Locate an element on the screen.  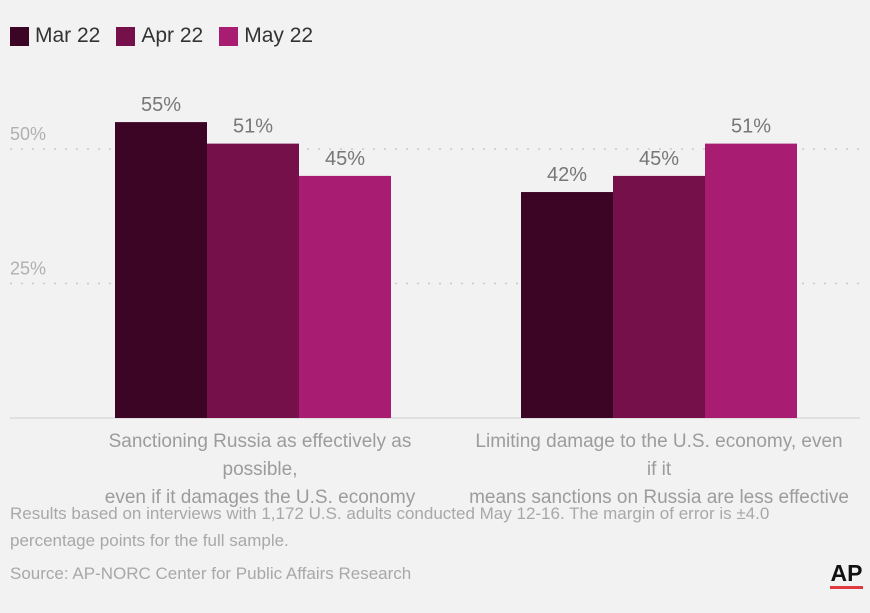
value-label-1-apr-22: 51% is located at coordinates (253, 127).